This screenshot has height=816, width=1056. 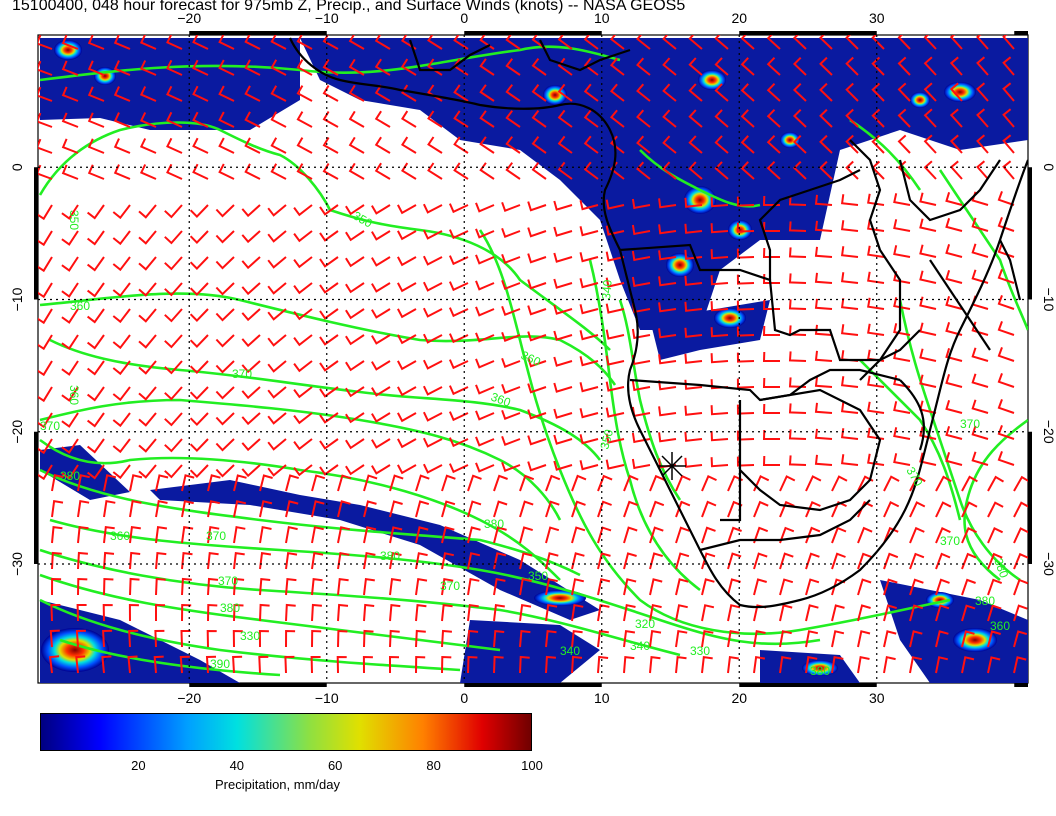 I want to click on frame-bar-bottom, so click(x=533, y=685).